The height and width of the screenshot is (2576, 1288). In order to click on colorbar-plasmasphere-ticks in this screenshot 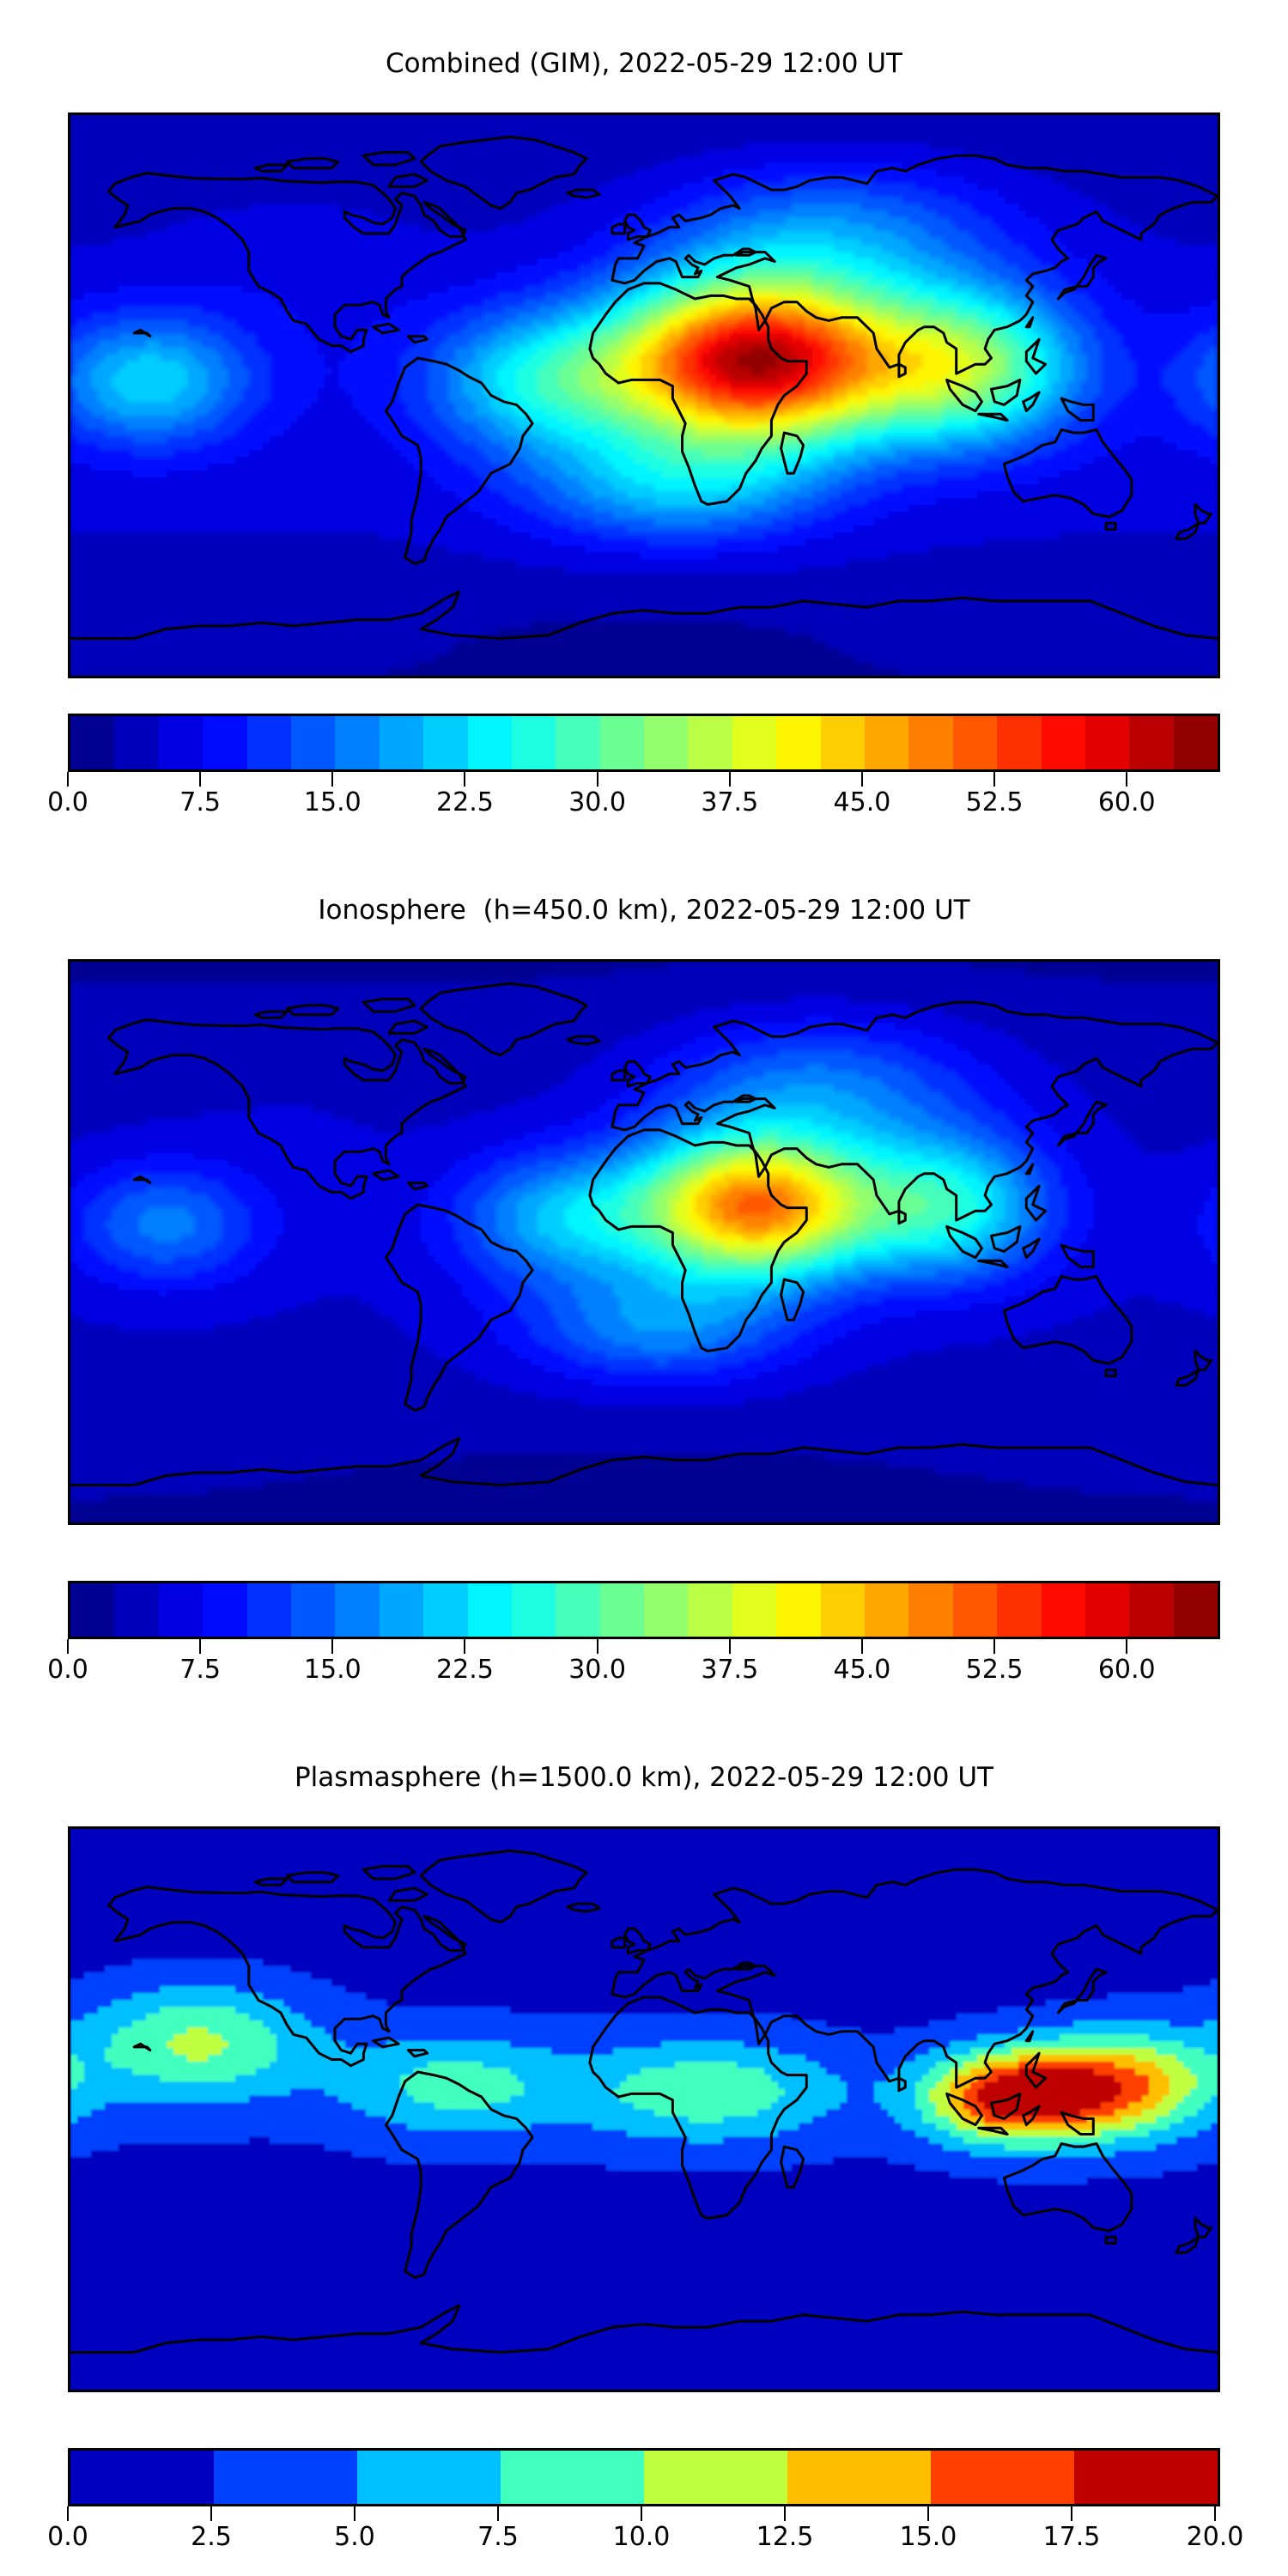, I will do `click(641, 2514)`.